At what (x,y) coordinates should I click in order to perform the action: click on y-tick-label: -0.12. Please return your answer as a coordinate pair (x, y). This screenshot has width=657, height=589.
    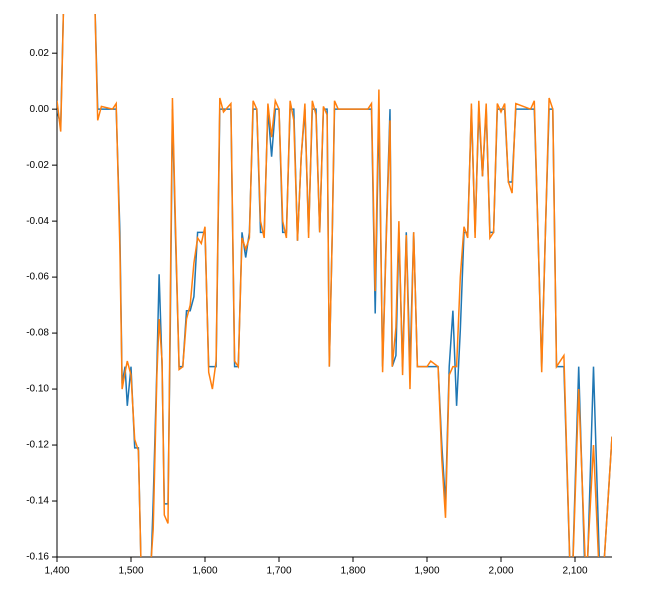
    Looking at the image, I should click on (37, 445).